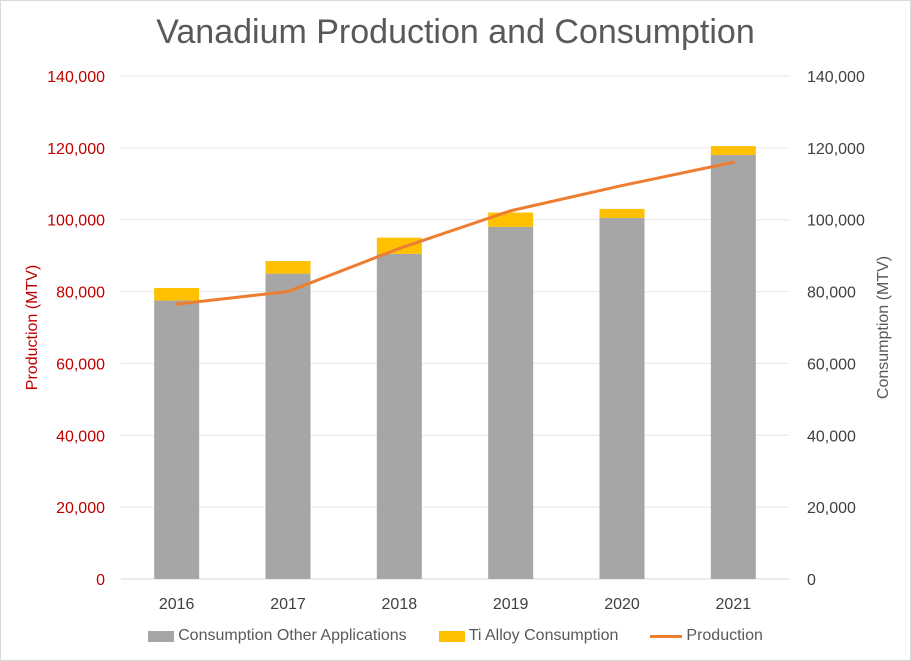 The height and width of the screenshot is (661, 911). What do you see at coordinates (836, 221) in the screenshot?
I see `y2-tick-label: 100,000` at bounding box center [836, 221].